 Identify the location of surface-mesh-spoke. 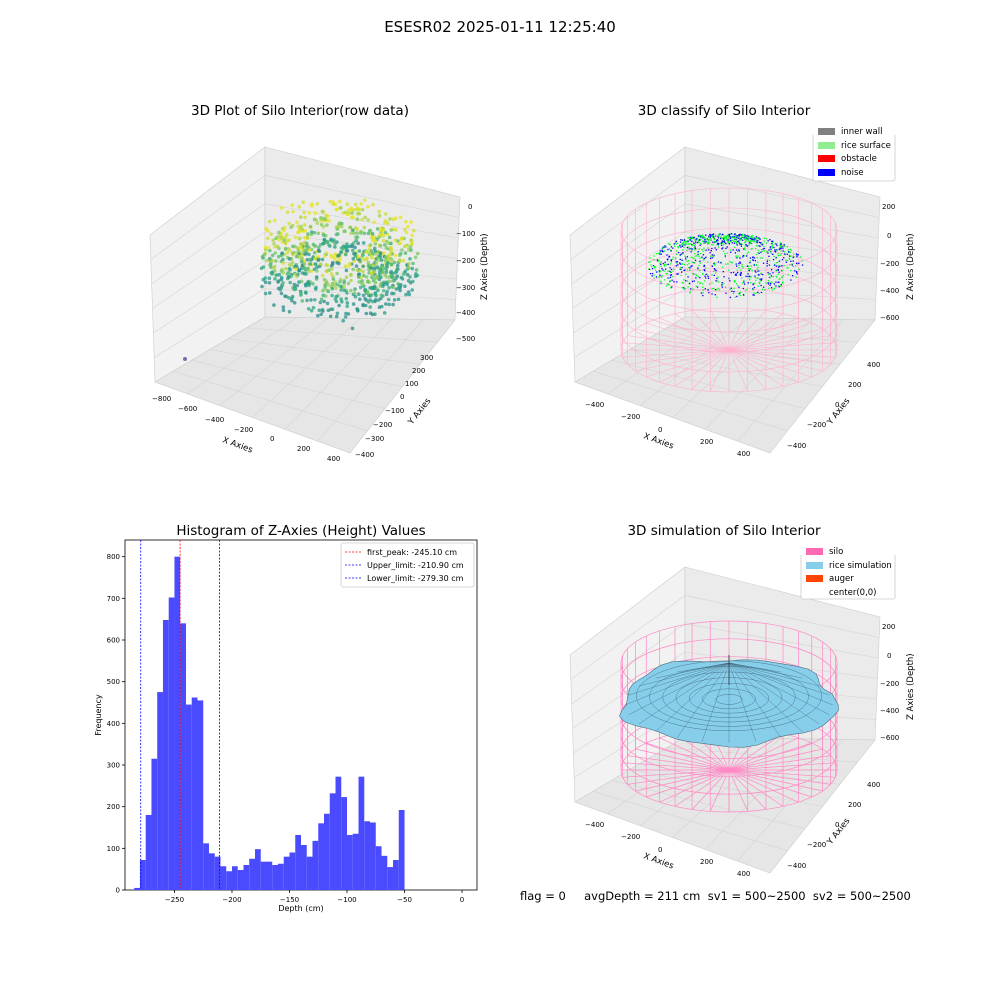
(774, 693).